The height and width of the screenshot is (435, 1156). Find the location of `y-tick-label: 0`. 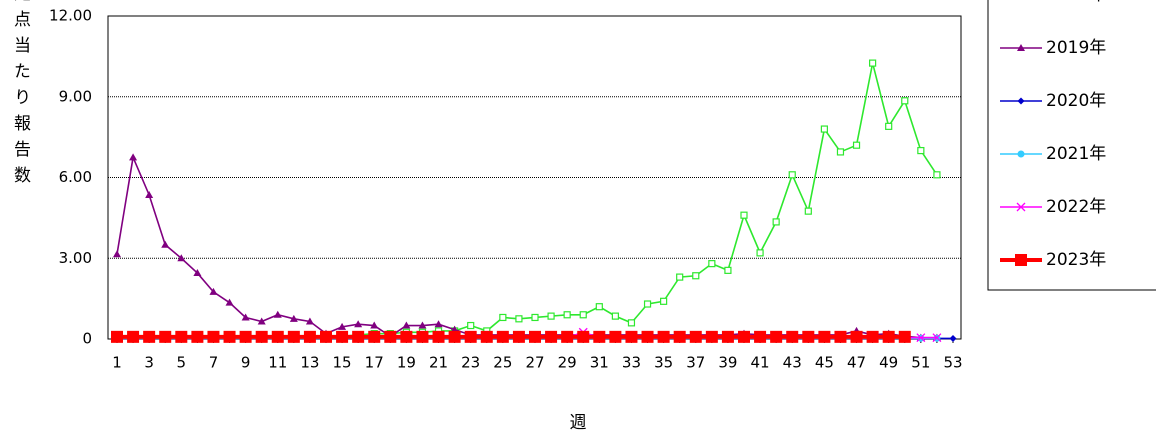

y-tick-label: 0 is located at coordinates (87, 339).